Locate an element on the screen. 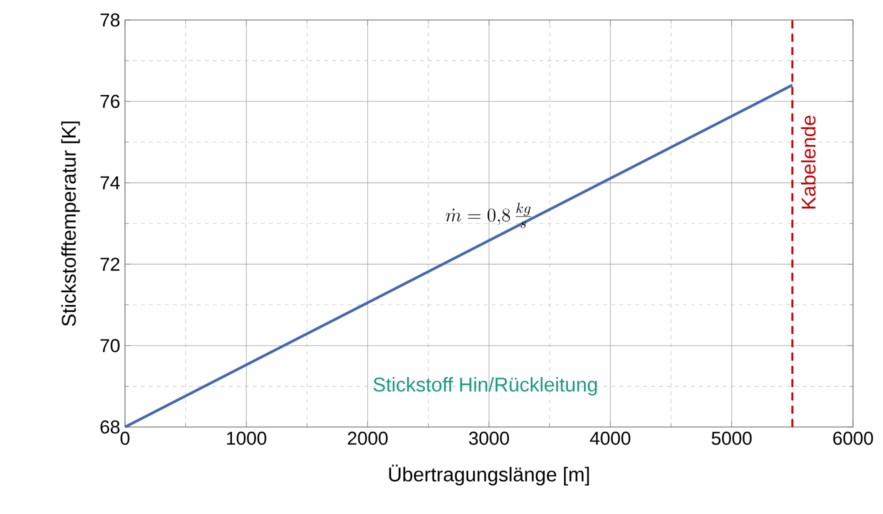  y-tick-label: 68 is located at coordinates (110, 427).